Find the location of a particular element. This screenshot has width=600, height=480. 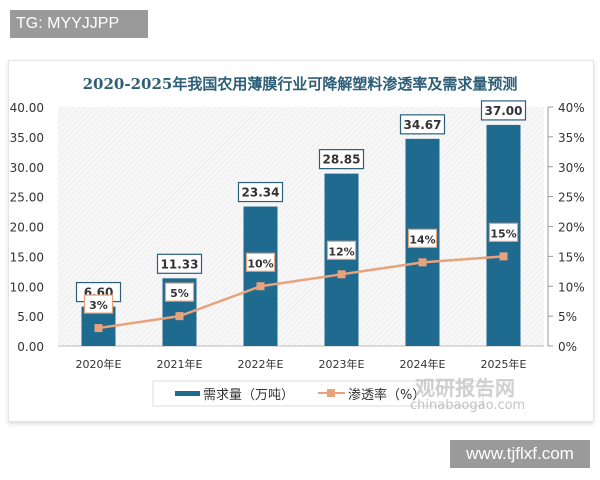

line-data-label: 14% is located at coordinates (422, 239).